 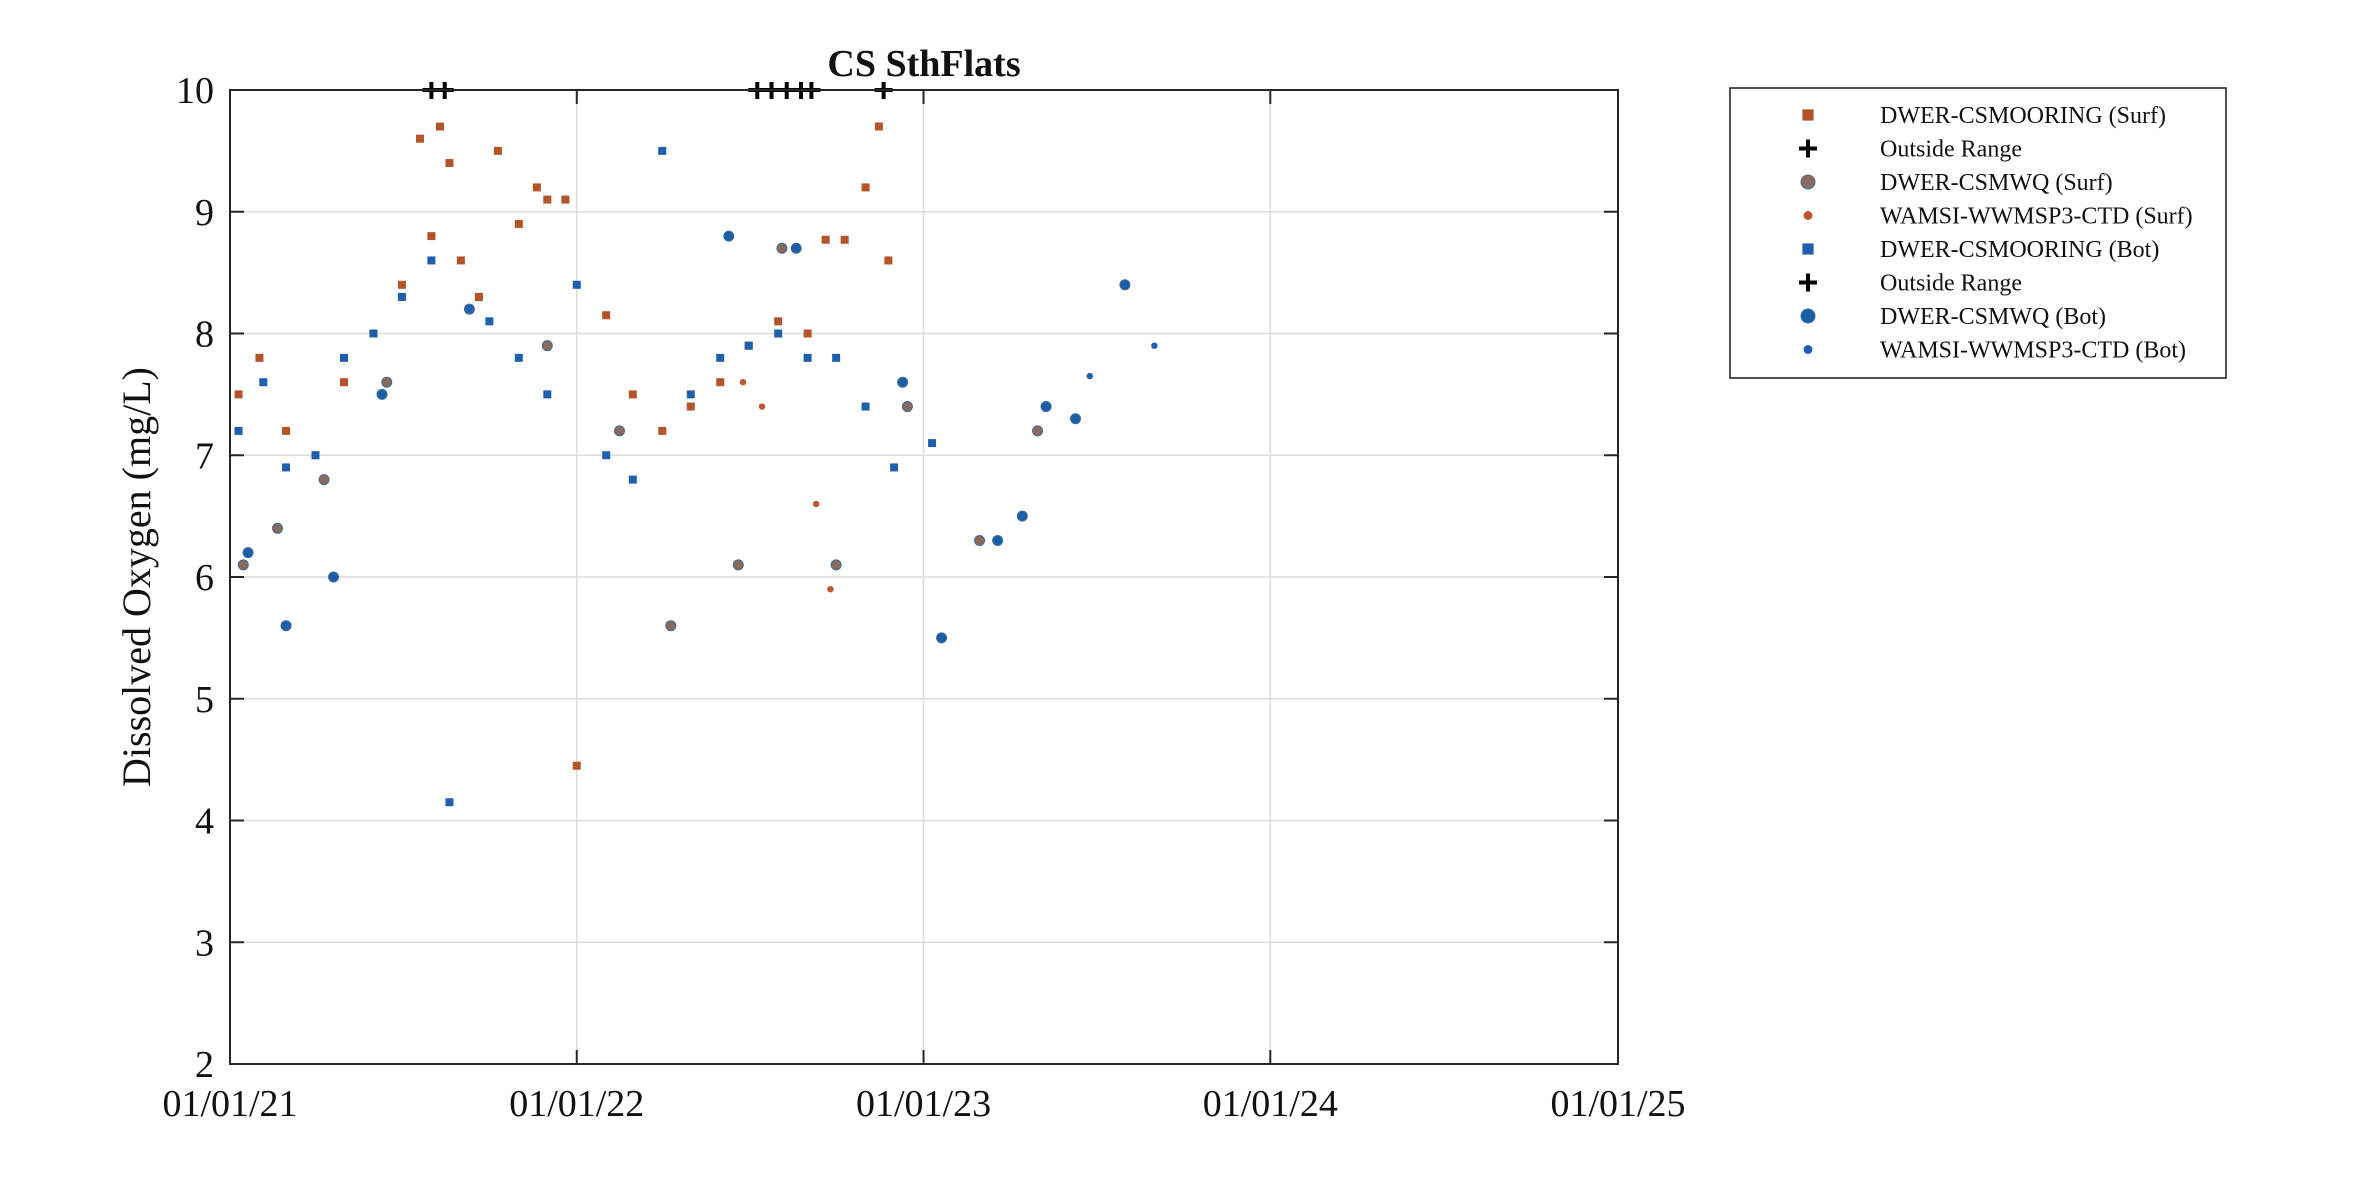 What do you see at coordinates (136, 577) in the screenshot?
I see `y-axis-label: Dissolved Oxygen (mg/L)` at bounding box center [136, 577].